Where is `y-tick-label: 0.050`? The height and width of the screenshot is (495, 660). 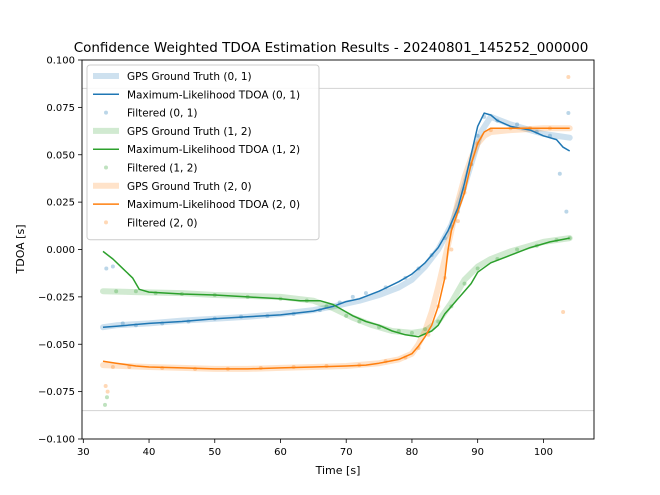
y-tick-label: 0.050 is located at coordinates (60, 155).